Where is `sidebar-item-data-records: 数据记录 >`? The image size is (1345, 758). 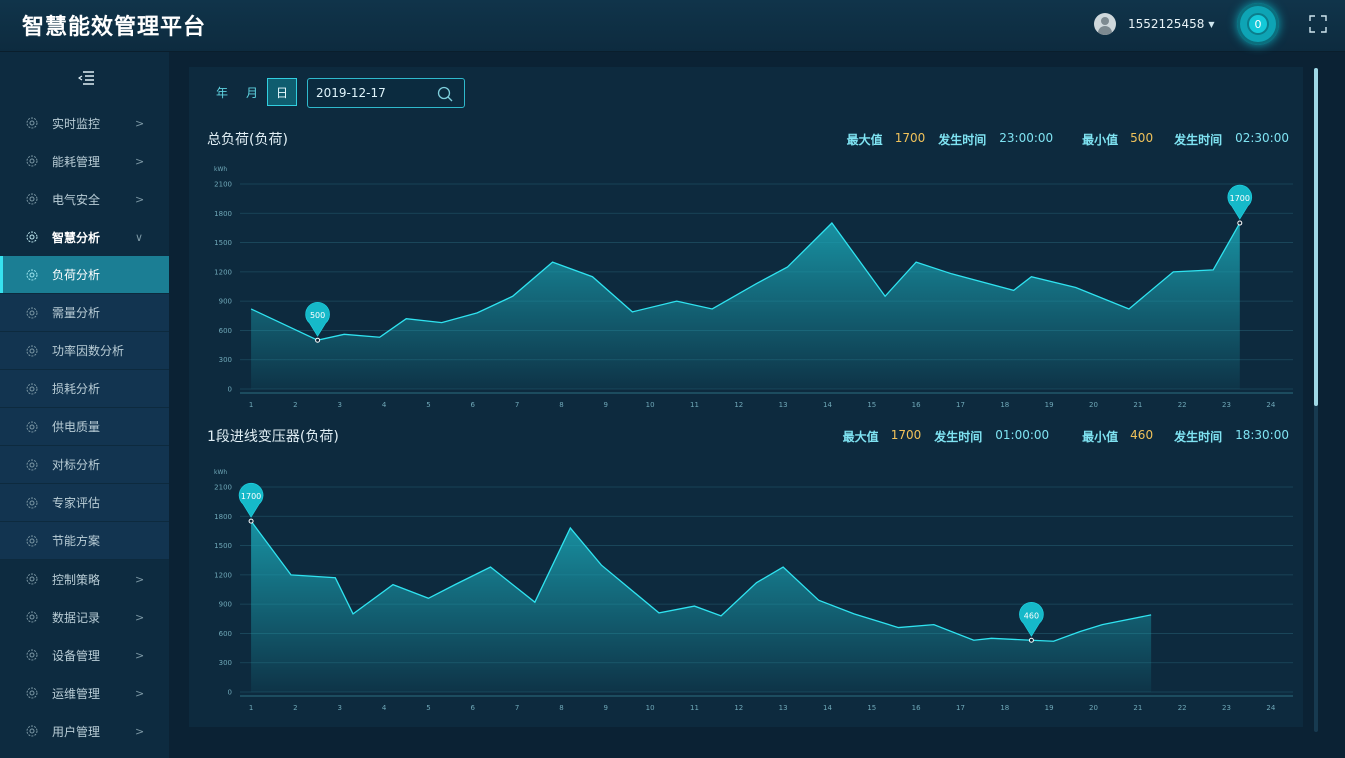
sidebar-item-data-records: 数据记录 > is located at coordinates (84, 617).